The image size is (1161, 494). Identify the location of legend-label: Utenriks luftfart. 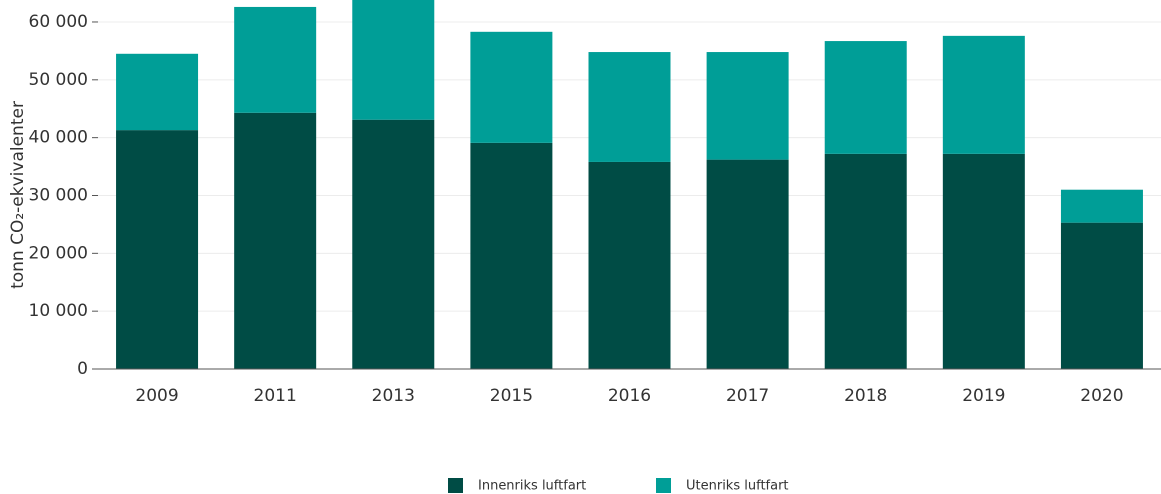
(737, 486).